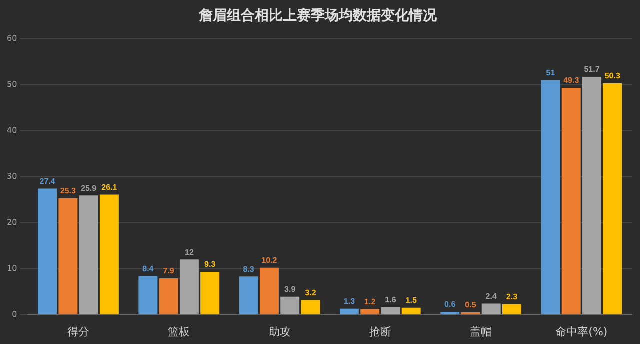  Describe the element at coordinates (370, 301) in the screenshot. I see `data-label: 1.2` at that location.